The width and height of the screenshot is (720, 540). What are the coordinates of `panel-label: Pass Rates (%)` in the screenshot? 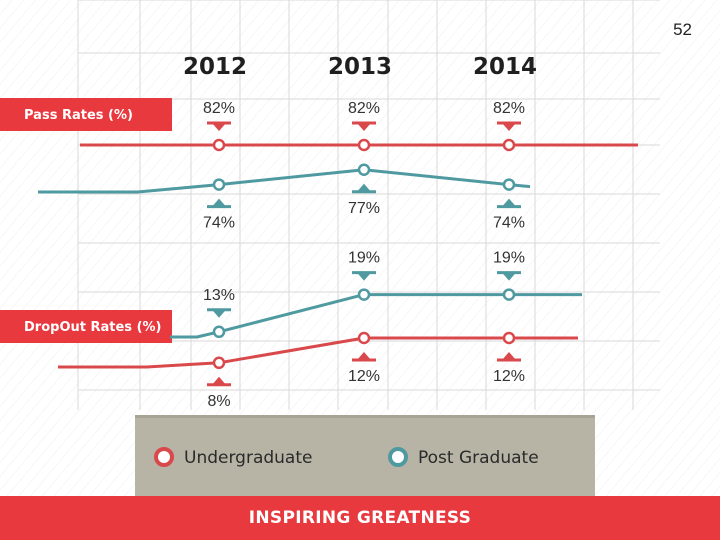 It's located at (78, 115).